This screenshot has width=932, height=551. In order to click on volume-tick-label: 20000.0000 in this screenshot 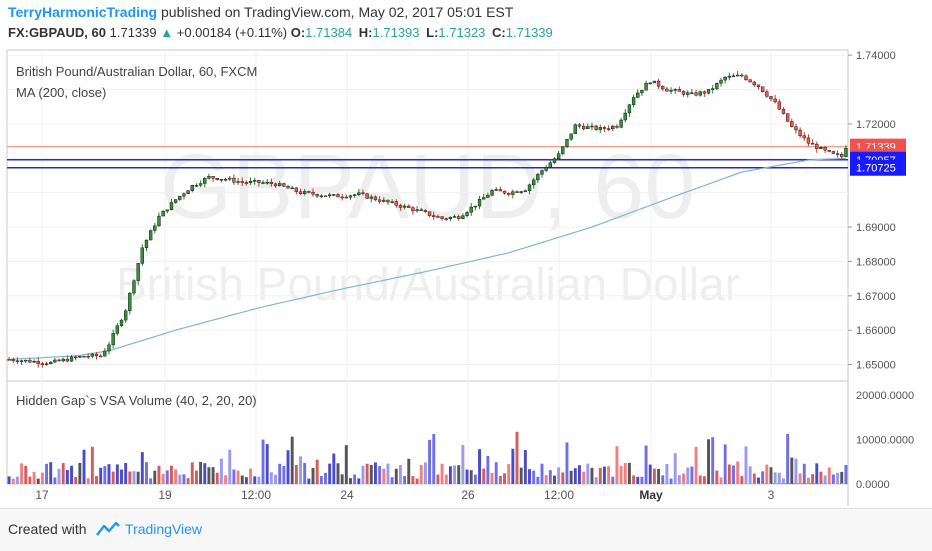, I will do `click(885, 396)`.